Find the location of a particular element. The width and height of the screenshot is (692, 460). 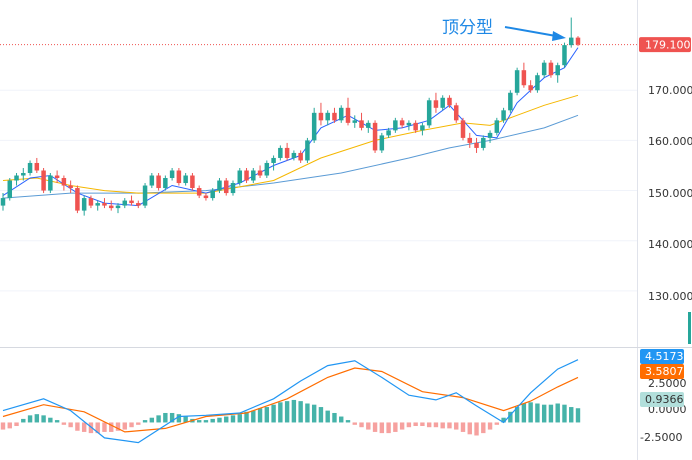

dif-tag-text: 4.5173 is located at coordinates (664, 356).